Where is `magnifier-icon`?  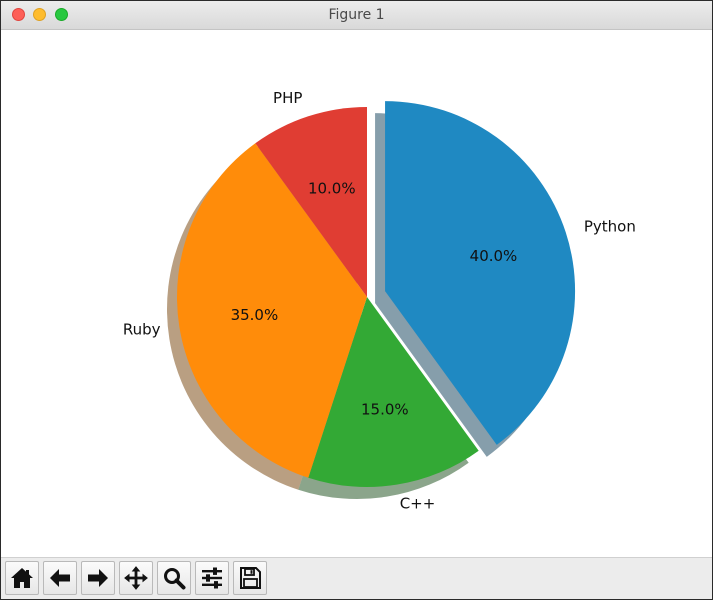
magnifier-icon is located at coordinates (175, 579).